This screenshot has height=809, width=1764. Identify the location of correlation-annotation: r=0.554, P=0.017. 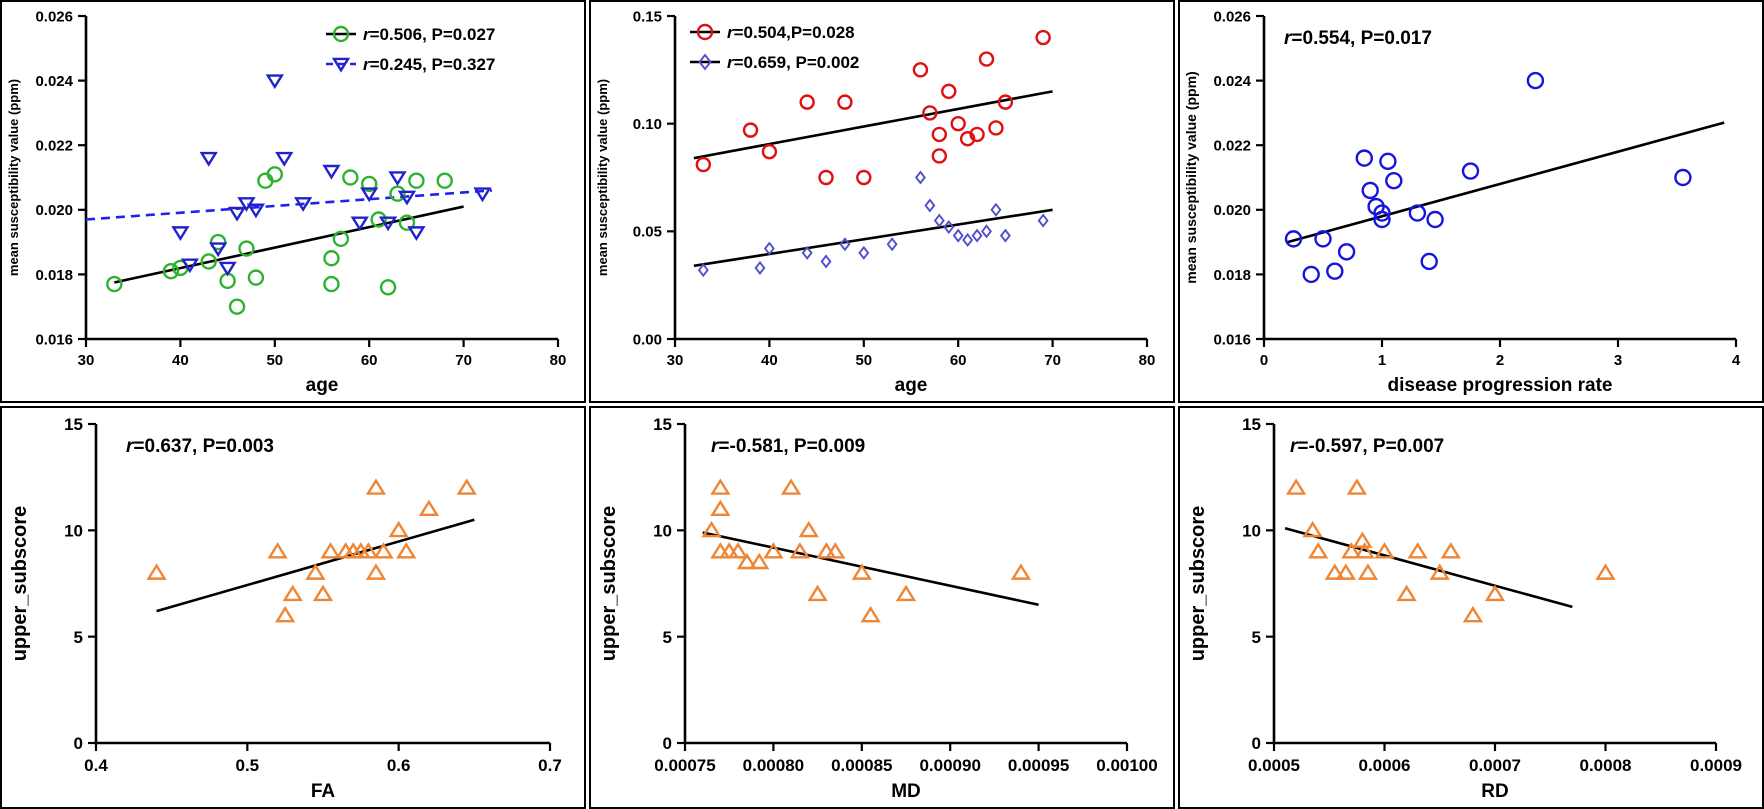
(1358, 38).